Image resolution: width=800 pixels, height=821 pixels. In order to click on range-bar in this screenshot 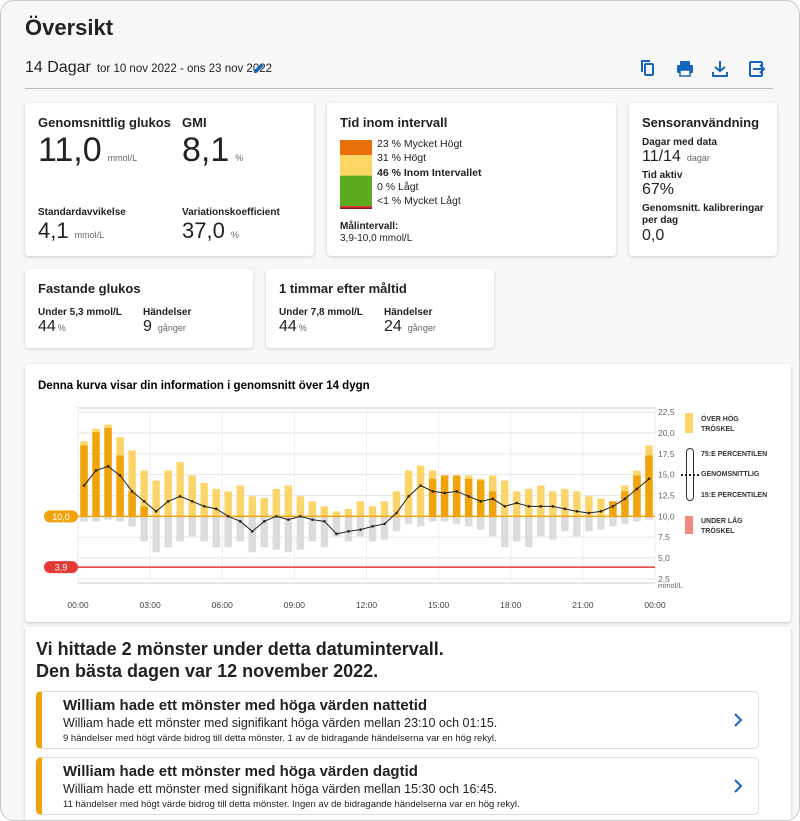, I will do `click(356, 174)`.